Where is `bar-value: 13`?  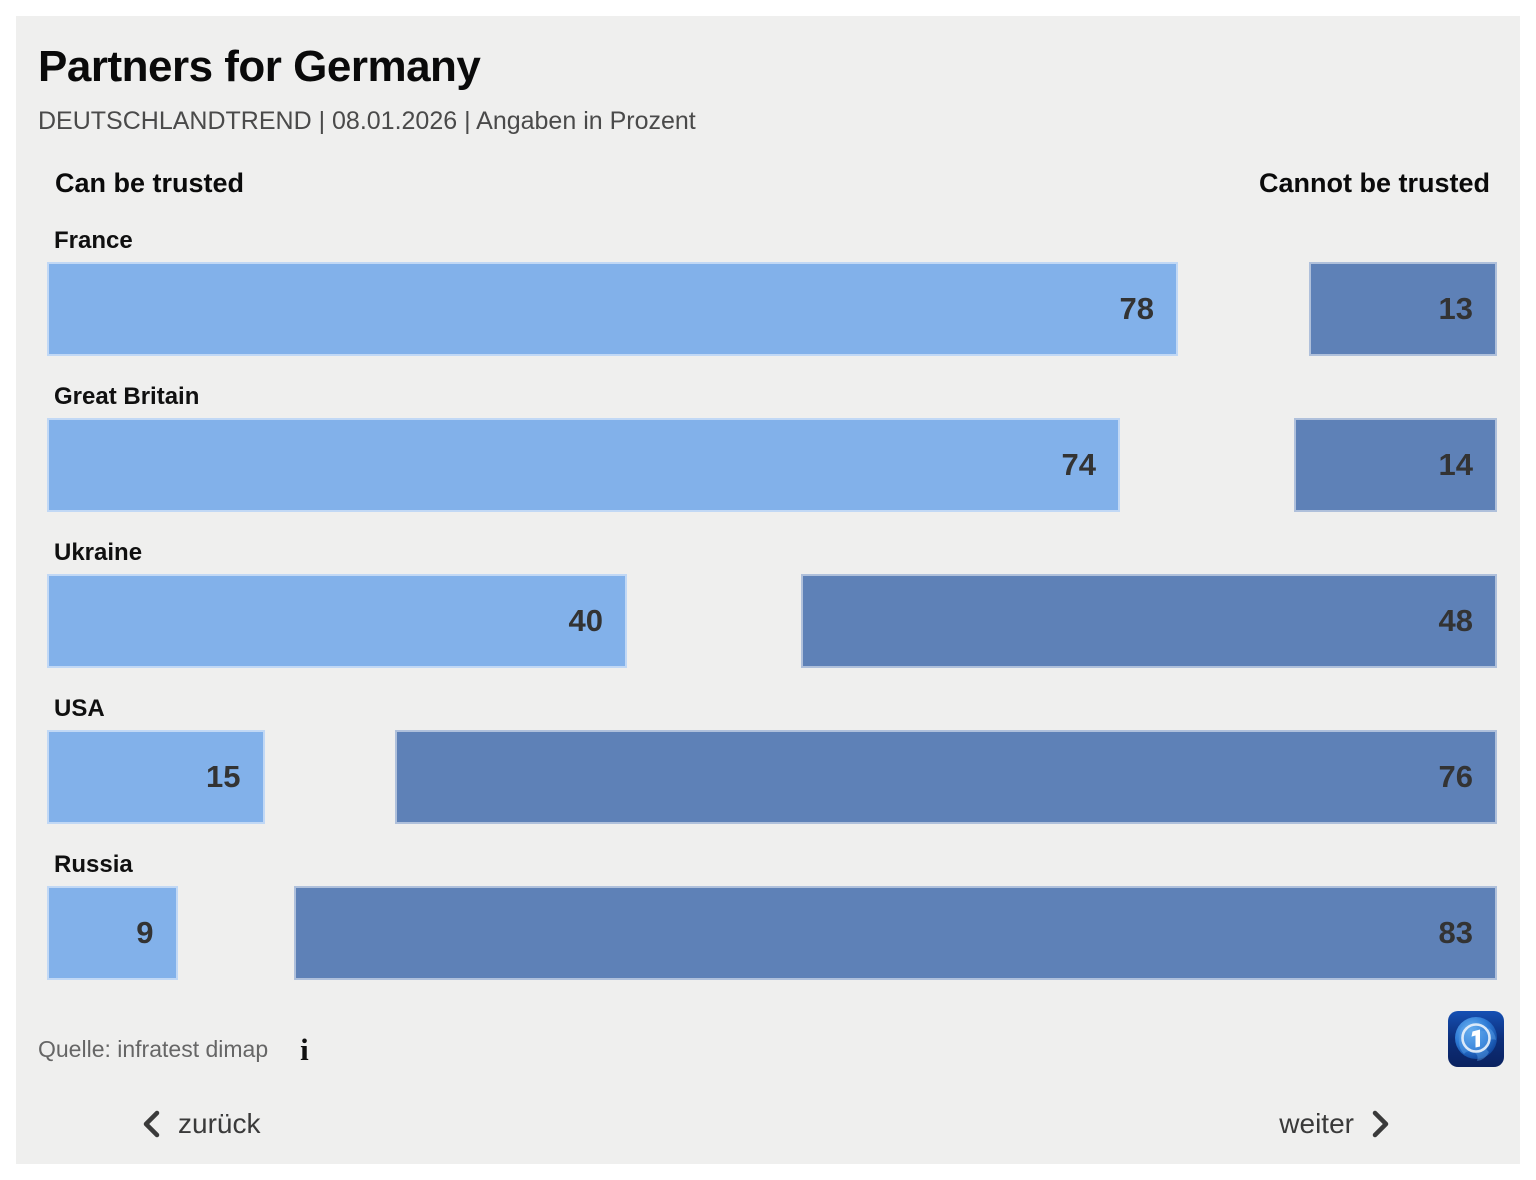
bar-value: 13 is located at coordinates (1455, 308).